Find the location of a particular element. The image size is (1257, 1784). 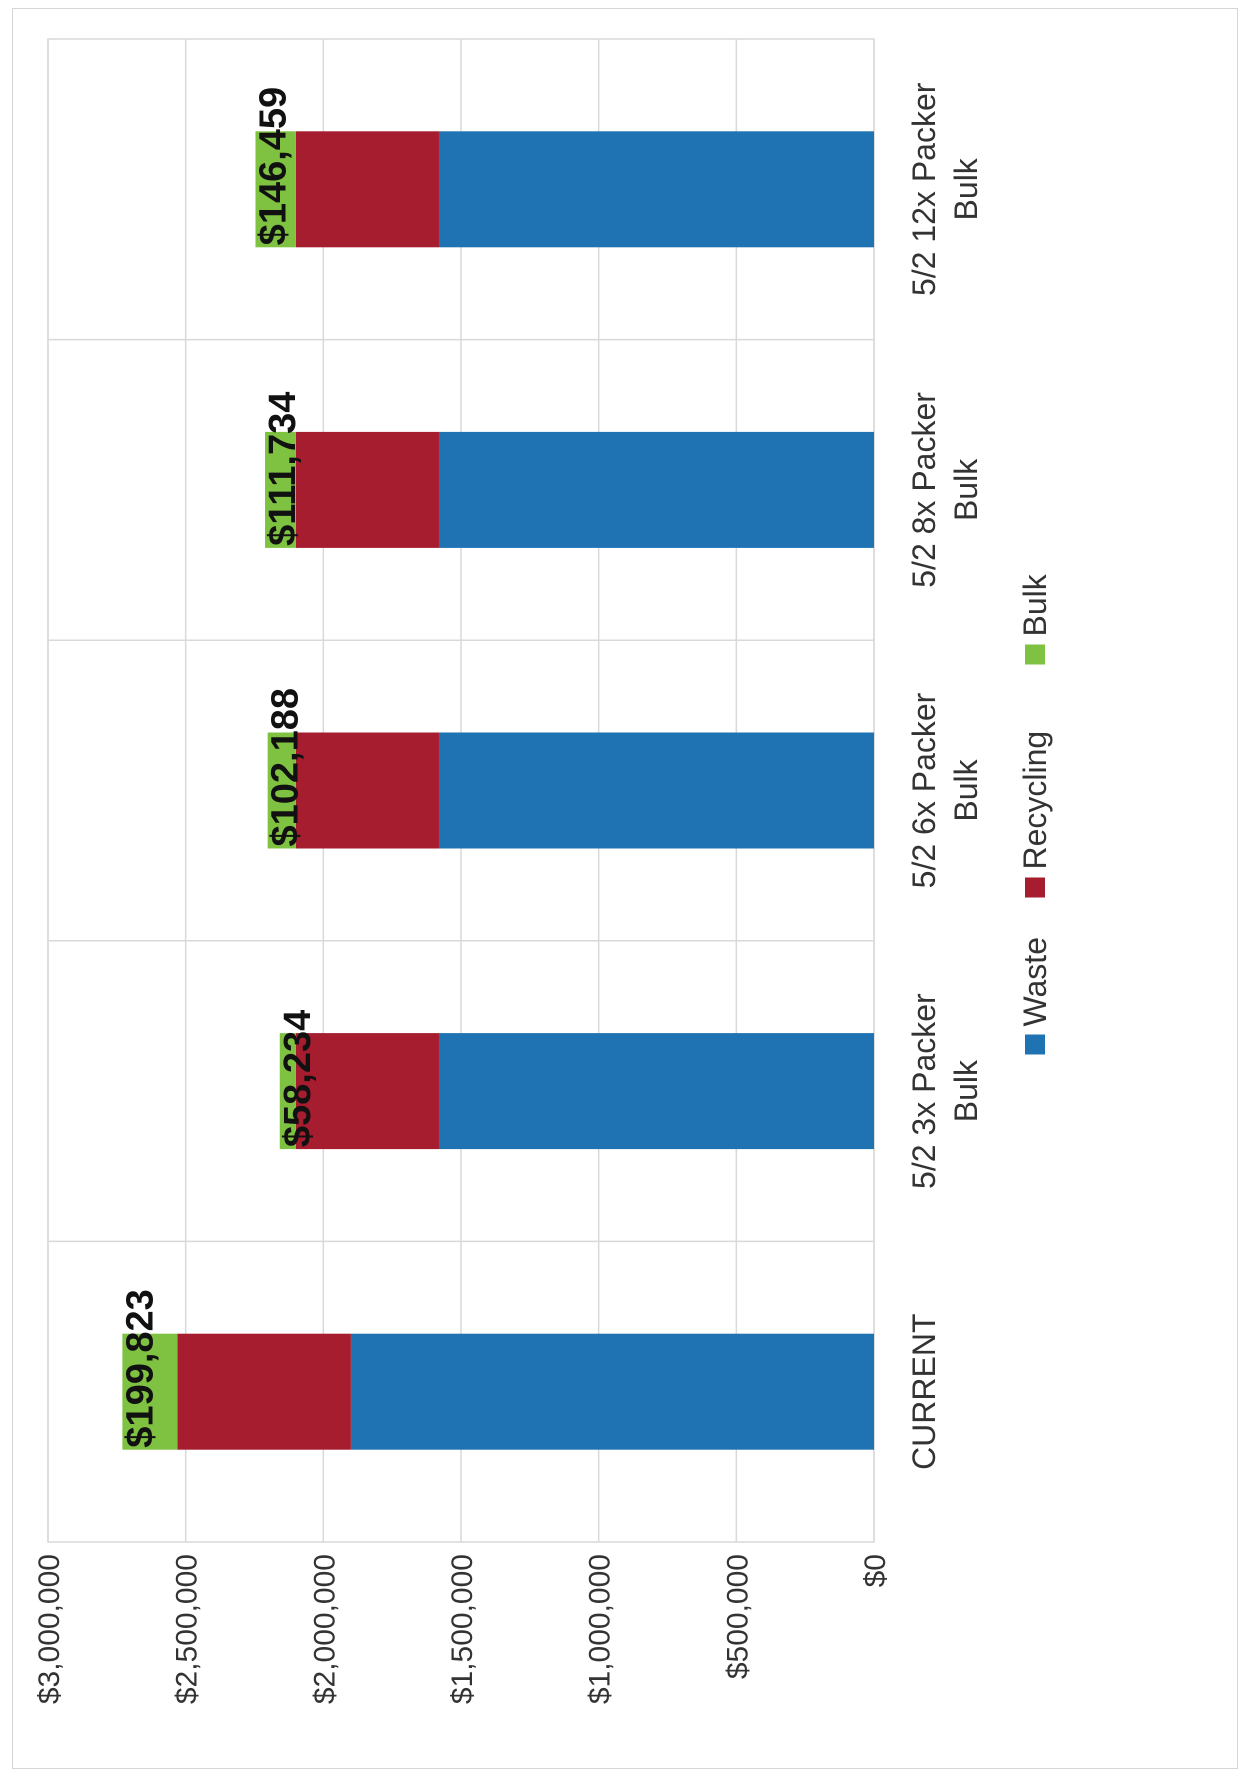

category-label: 5/2 12x Packer is located at coordinates (924, 189).